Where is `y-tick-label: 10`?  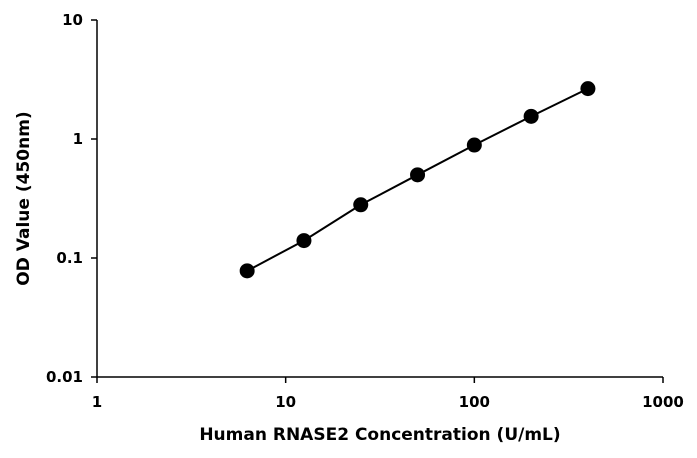 y-tick-label: 10 is located at coordinates (72, 20).